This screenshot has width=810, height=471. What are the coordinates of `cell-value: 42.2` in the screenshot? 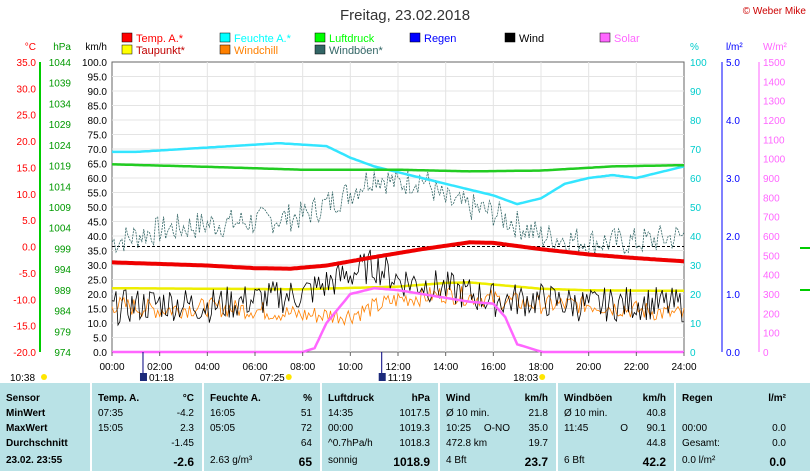 It's located at (654, 462).